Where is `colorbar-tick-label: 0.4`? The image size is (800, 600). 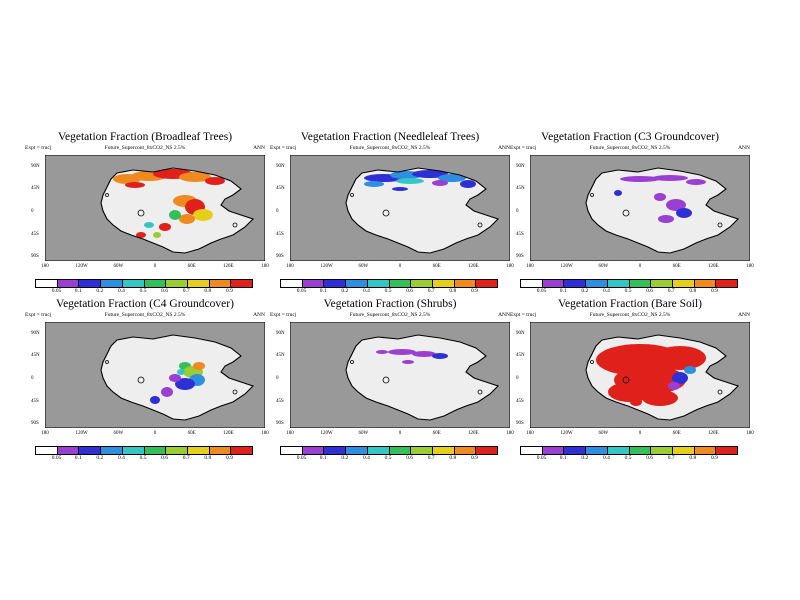 colorbar-tick-label: 0.4 is located at coordinates (366, 458).